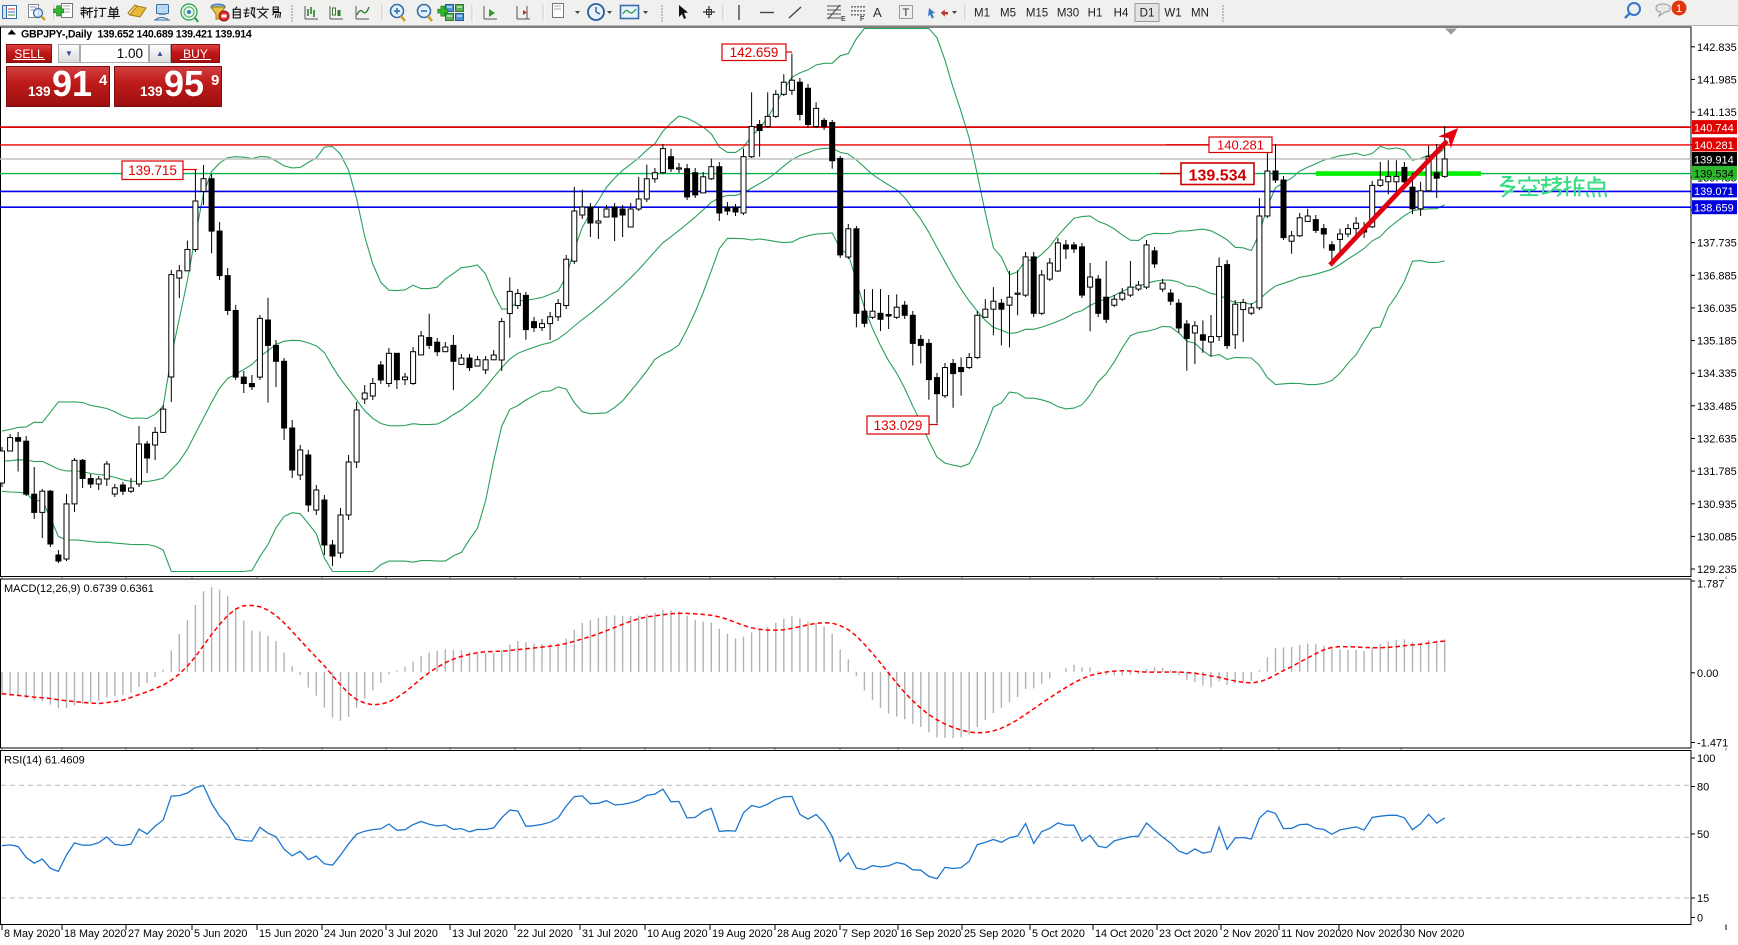 The height and width of the screenshot is (945, 1738). I want to click on svg-text: 136.885, so click(1717, 276).